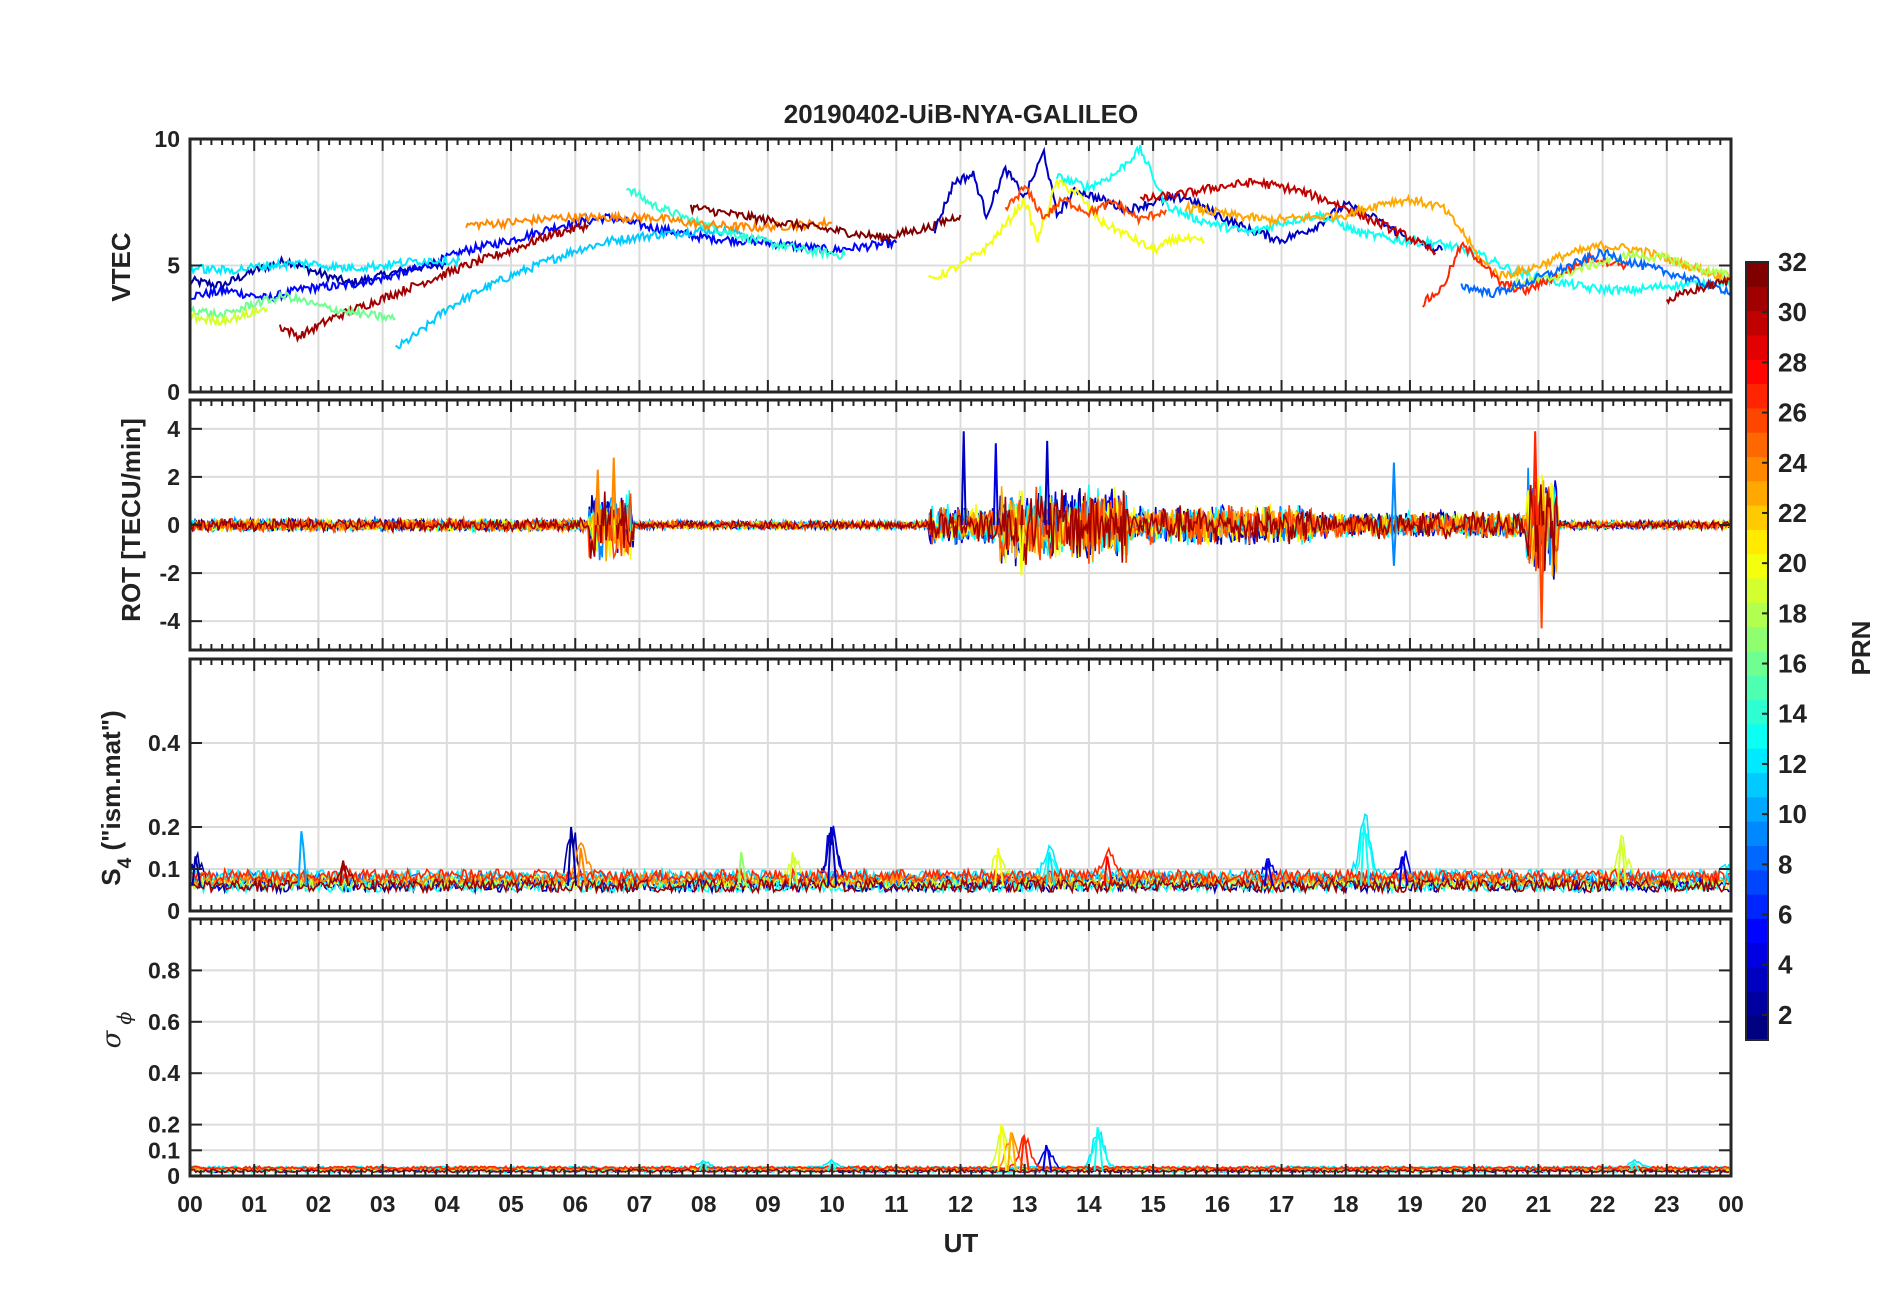 The image size is (1902, 1292). I want to click on x-tick-label: 04, so click(447, 1204).